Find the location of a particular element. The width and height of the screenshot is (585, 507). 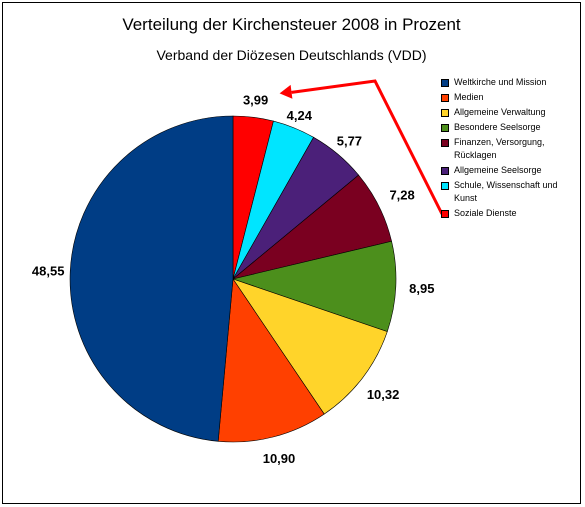

pie-slice-allgemeine-verwaltung is located at coordinates (310, 346).